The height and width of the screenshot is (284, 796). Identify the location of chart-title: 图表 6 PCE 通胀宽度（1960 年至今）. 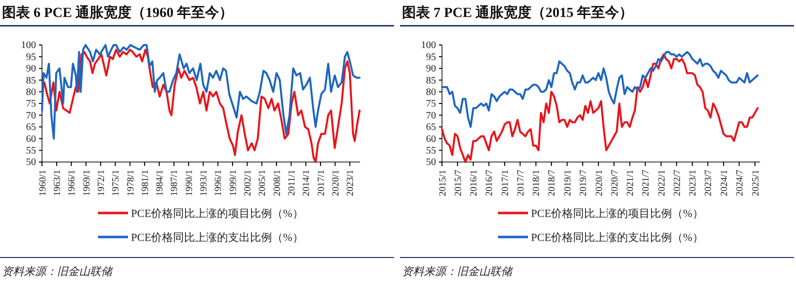
(117, 12).